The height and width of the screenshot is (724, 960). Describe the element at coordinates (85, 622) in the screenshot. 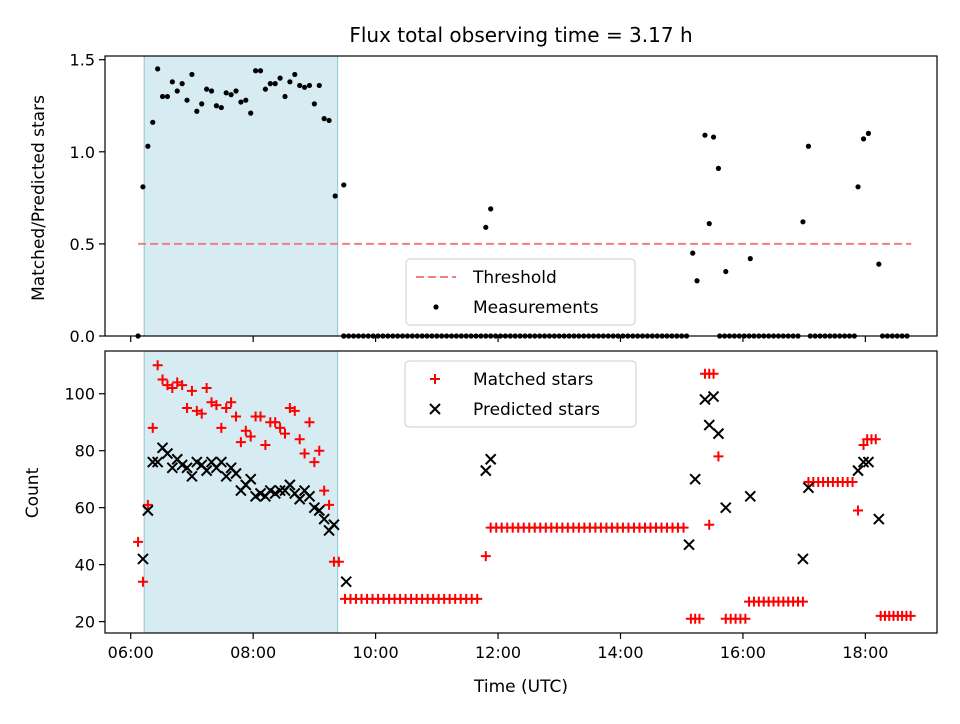

I see `y-tick-label-1-0: 20` at that location.